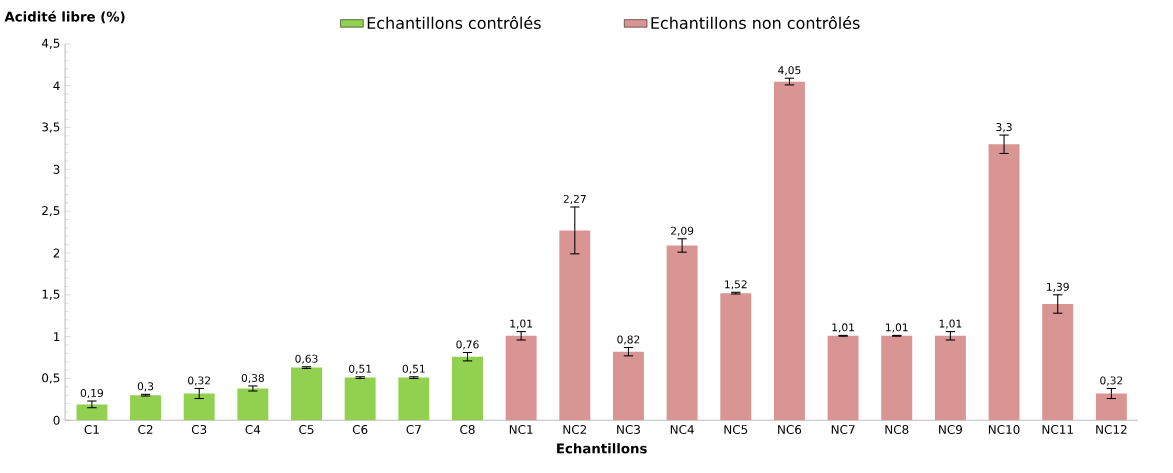 This screenshot has height=473, width=1173. What do you see at coordinates (790, 429) in the screenshot?
I see `x-tick-label: NC6` at bounding box center [790, 429].